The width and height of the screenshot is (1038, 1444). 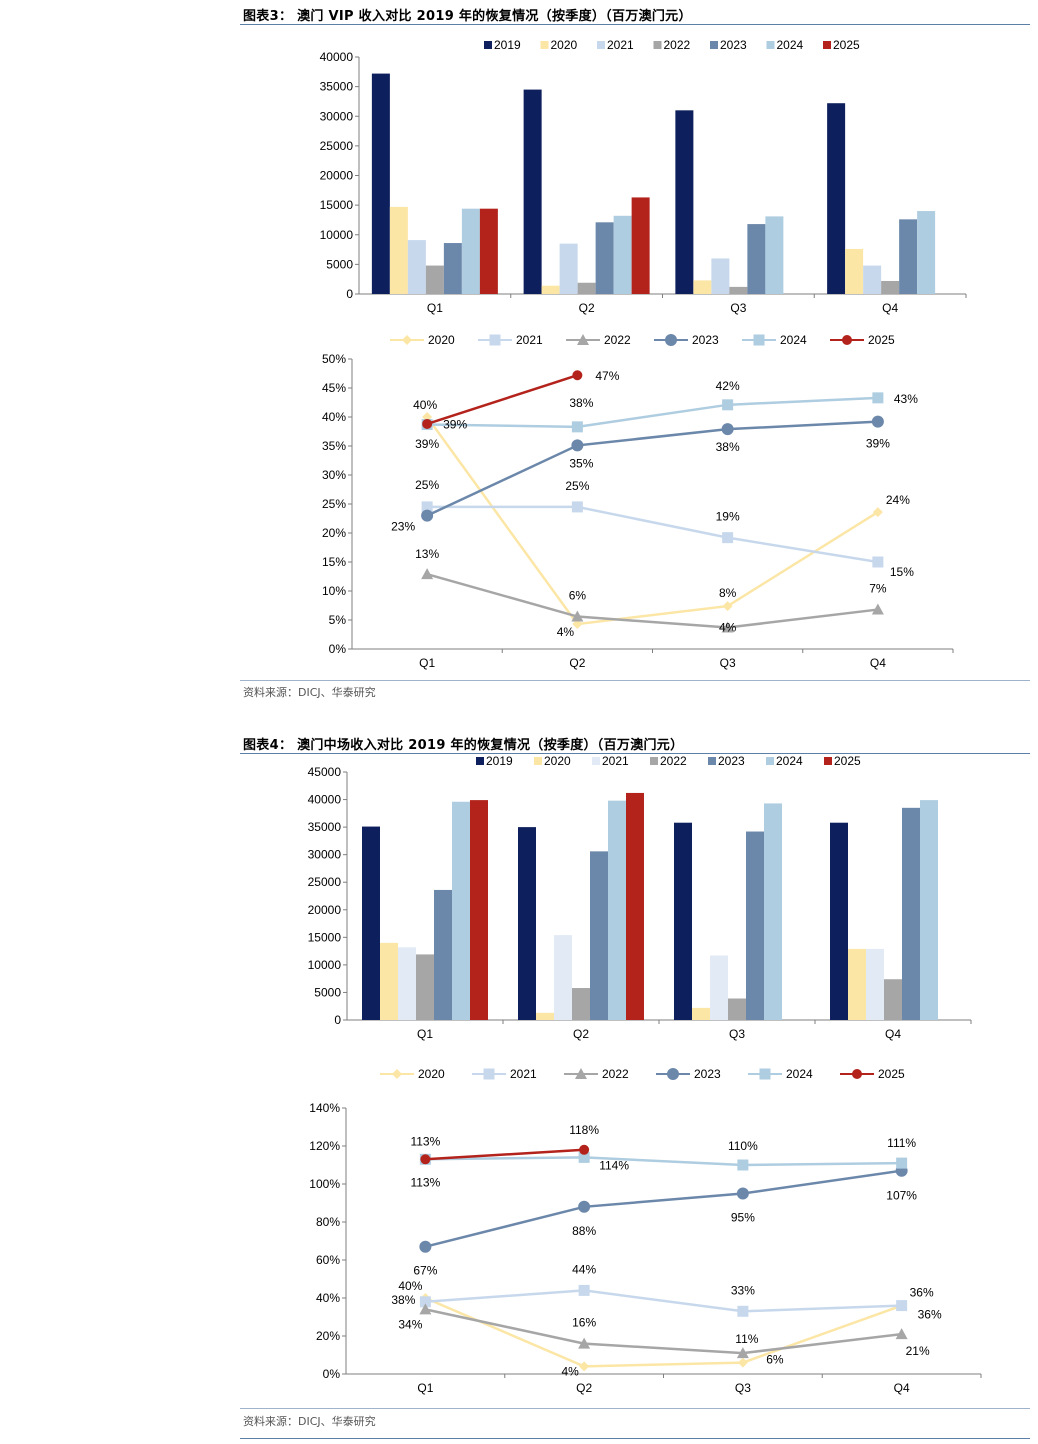 What do you see at coordinates (577, 375) in the screenshot?
I see `vip-line-point-2025-Q2` at bounding box center [577, 375].